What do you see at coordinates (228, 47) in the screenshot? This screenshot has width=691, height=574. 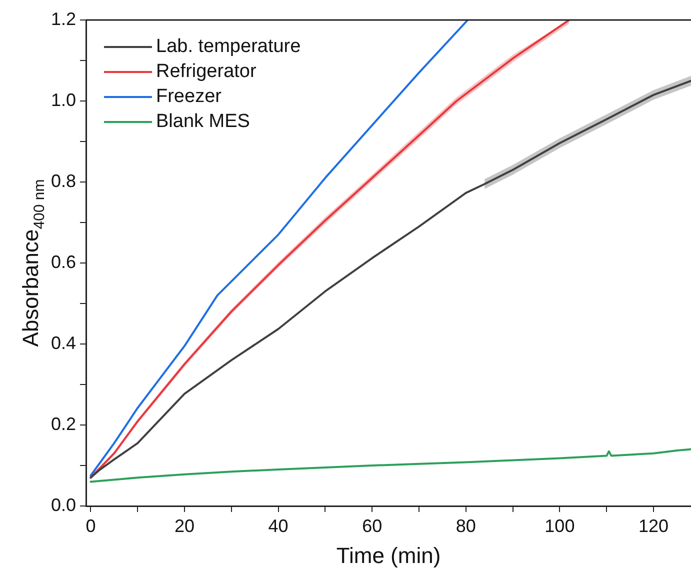 I see `legend-label: Lab. temperature` at bounding box center [228, 47].